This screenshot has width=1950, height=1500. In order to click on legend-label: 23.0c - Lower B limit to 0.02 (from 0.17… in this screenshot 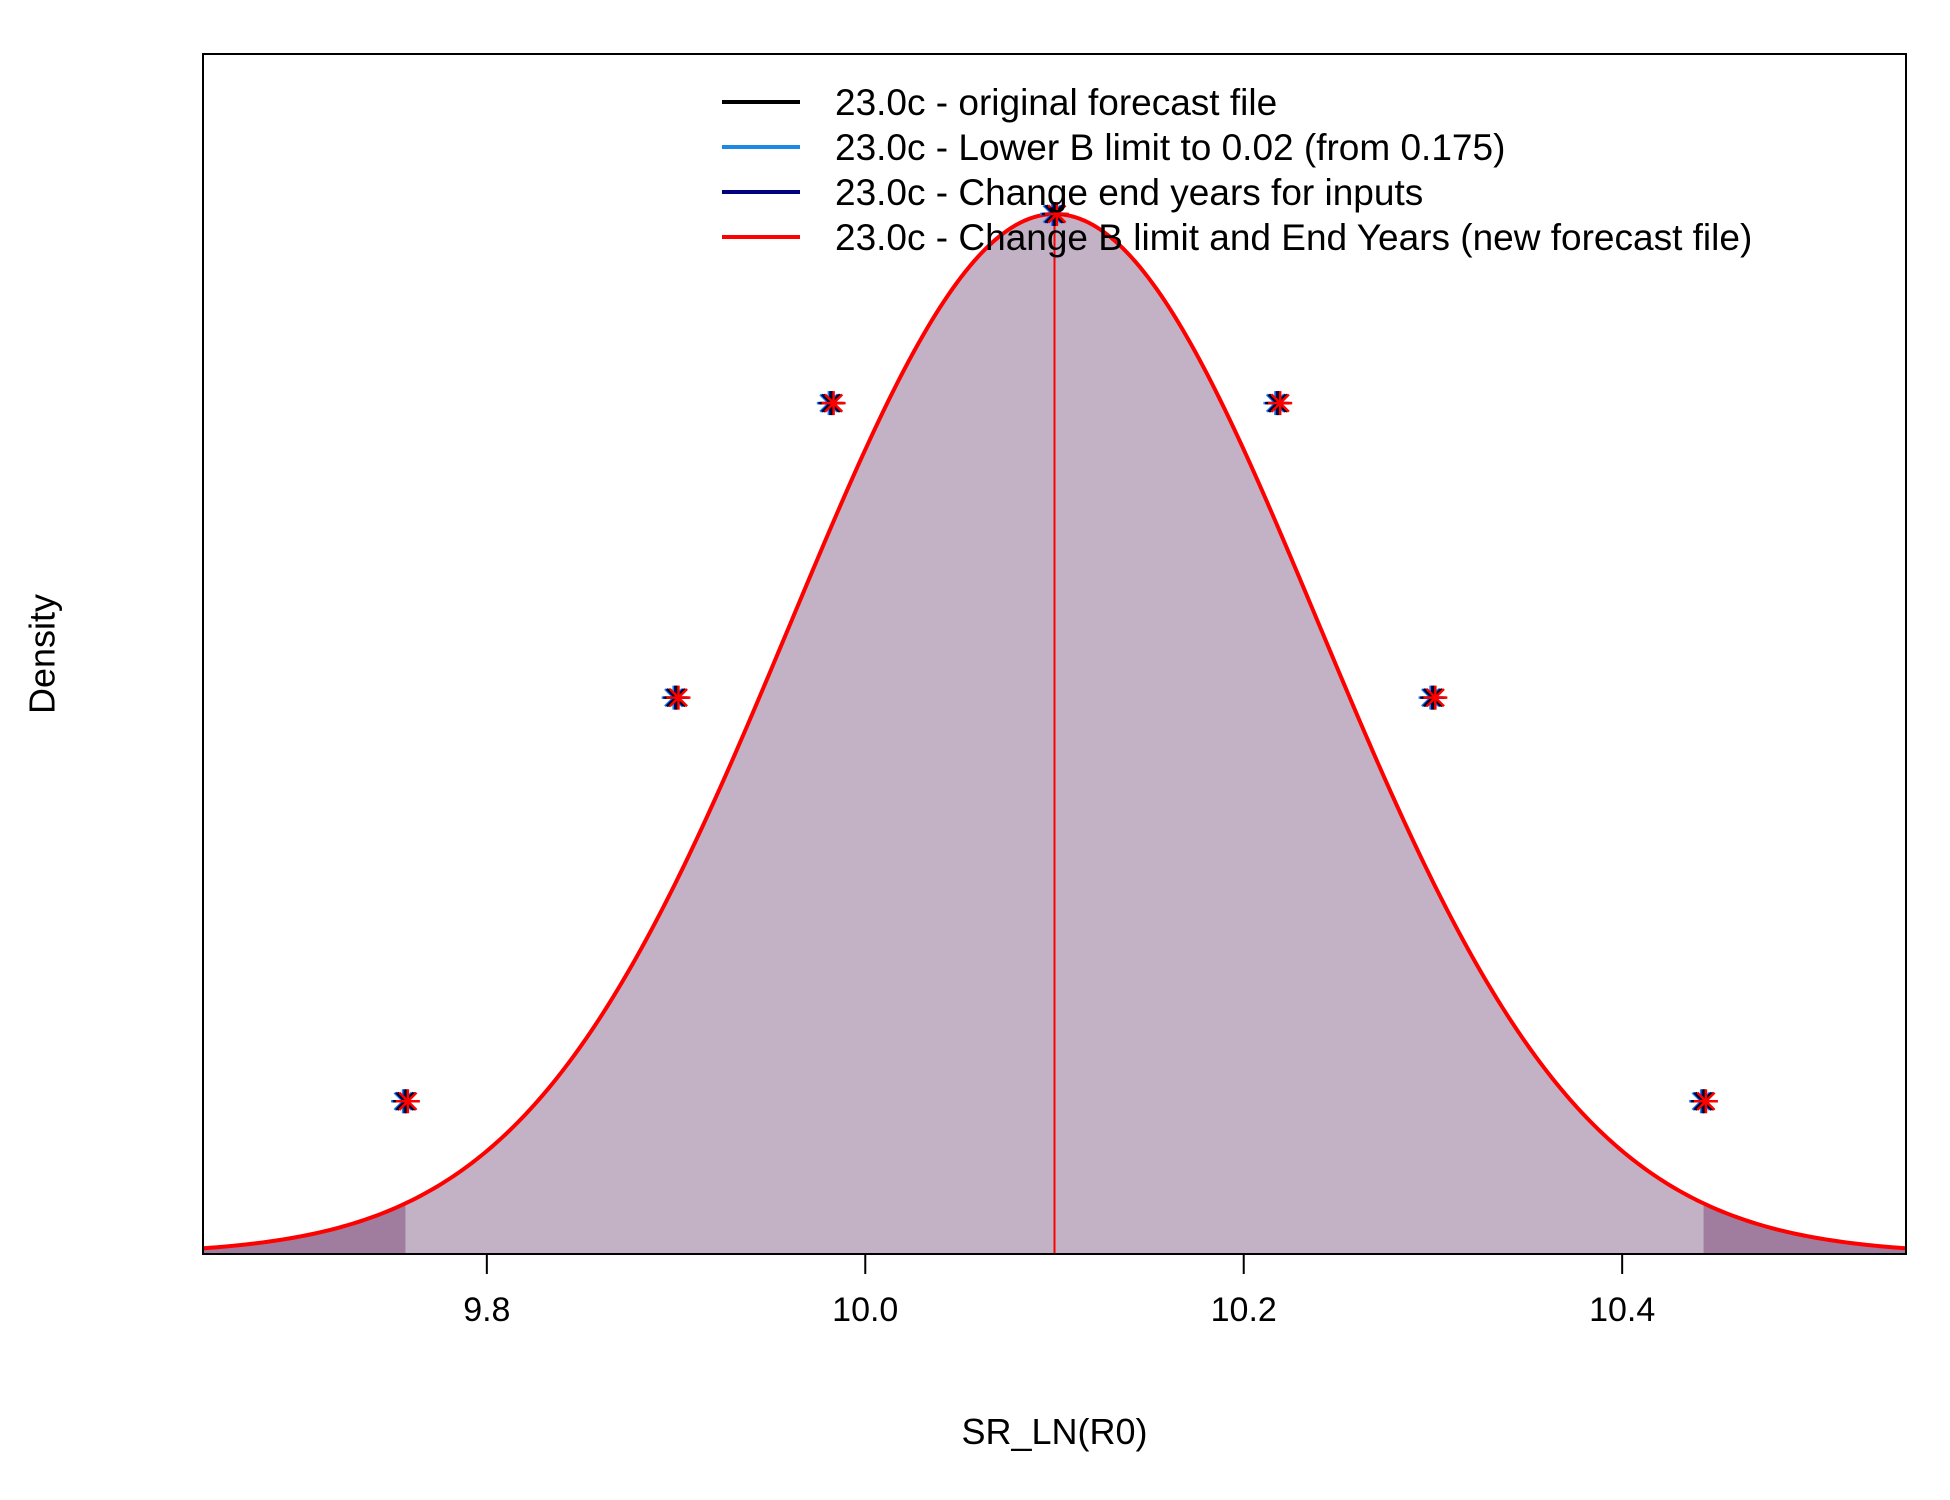, I will do `click(1170, 147)`.